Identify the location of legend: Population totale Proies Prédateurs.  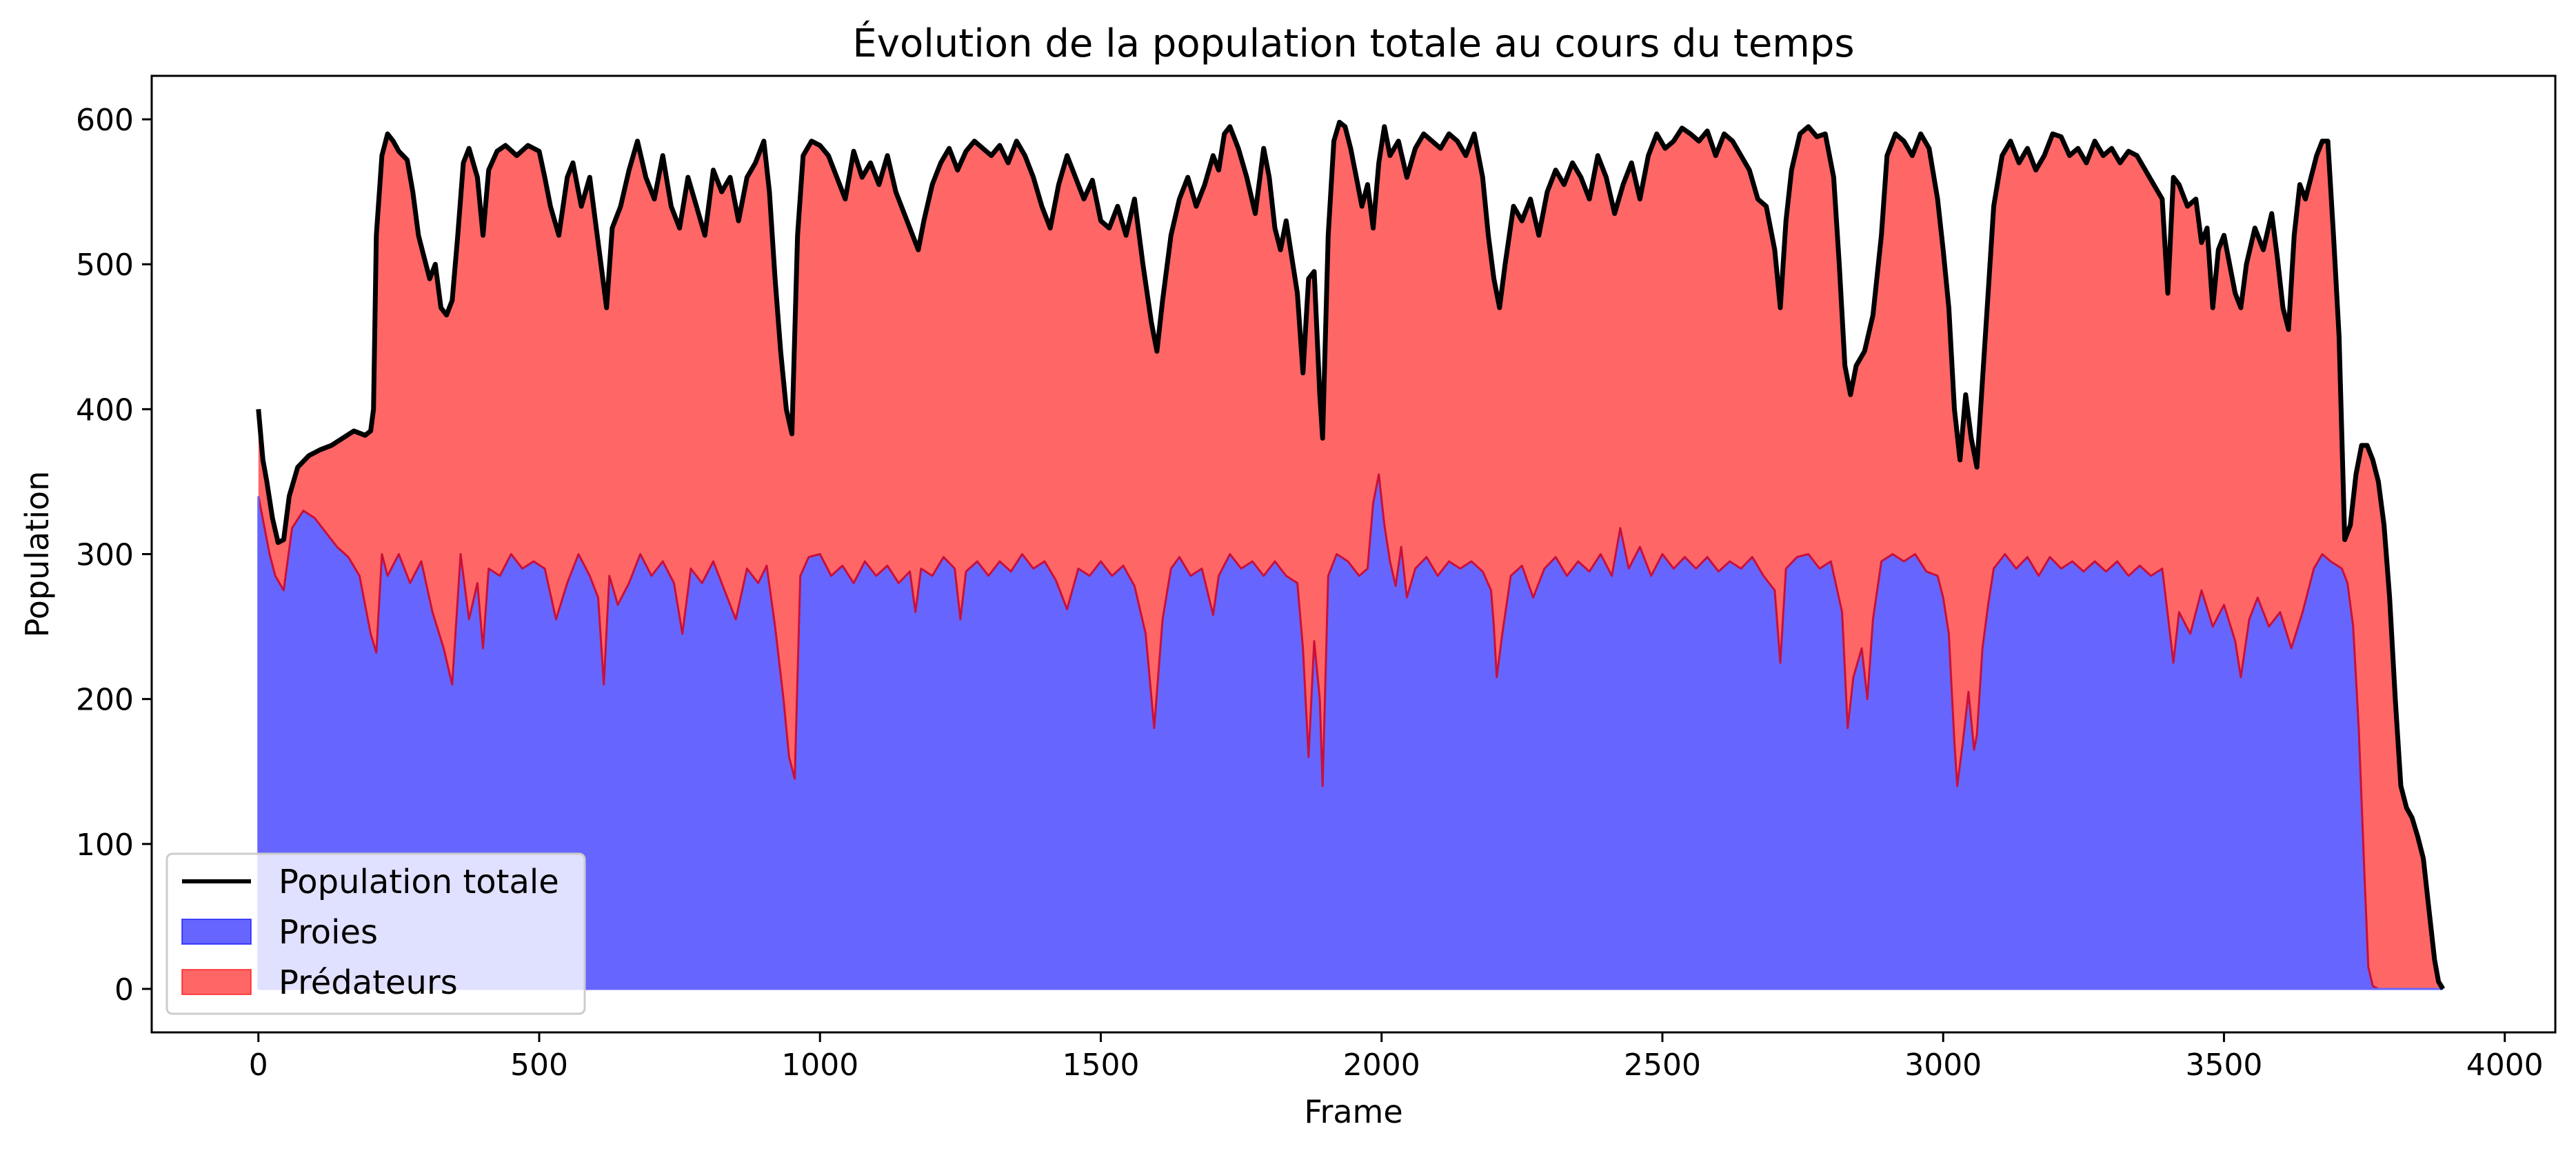
(375, 933).